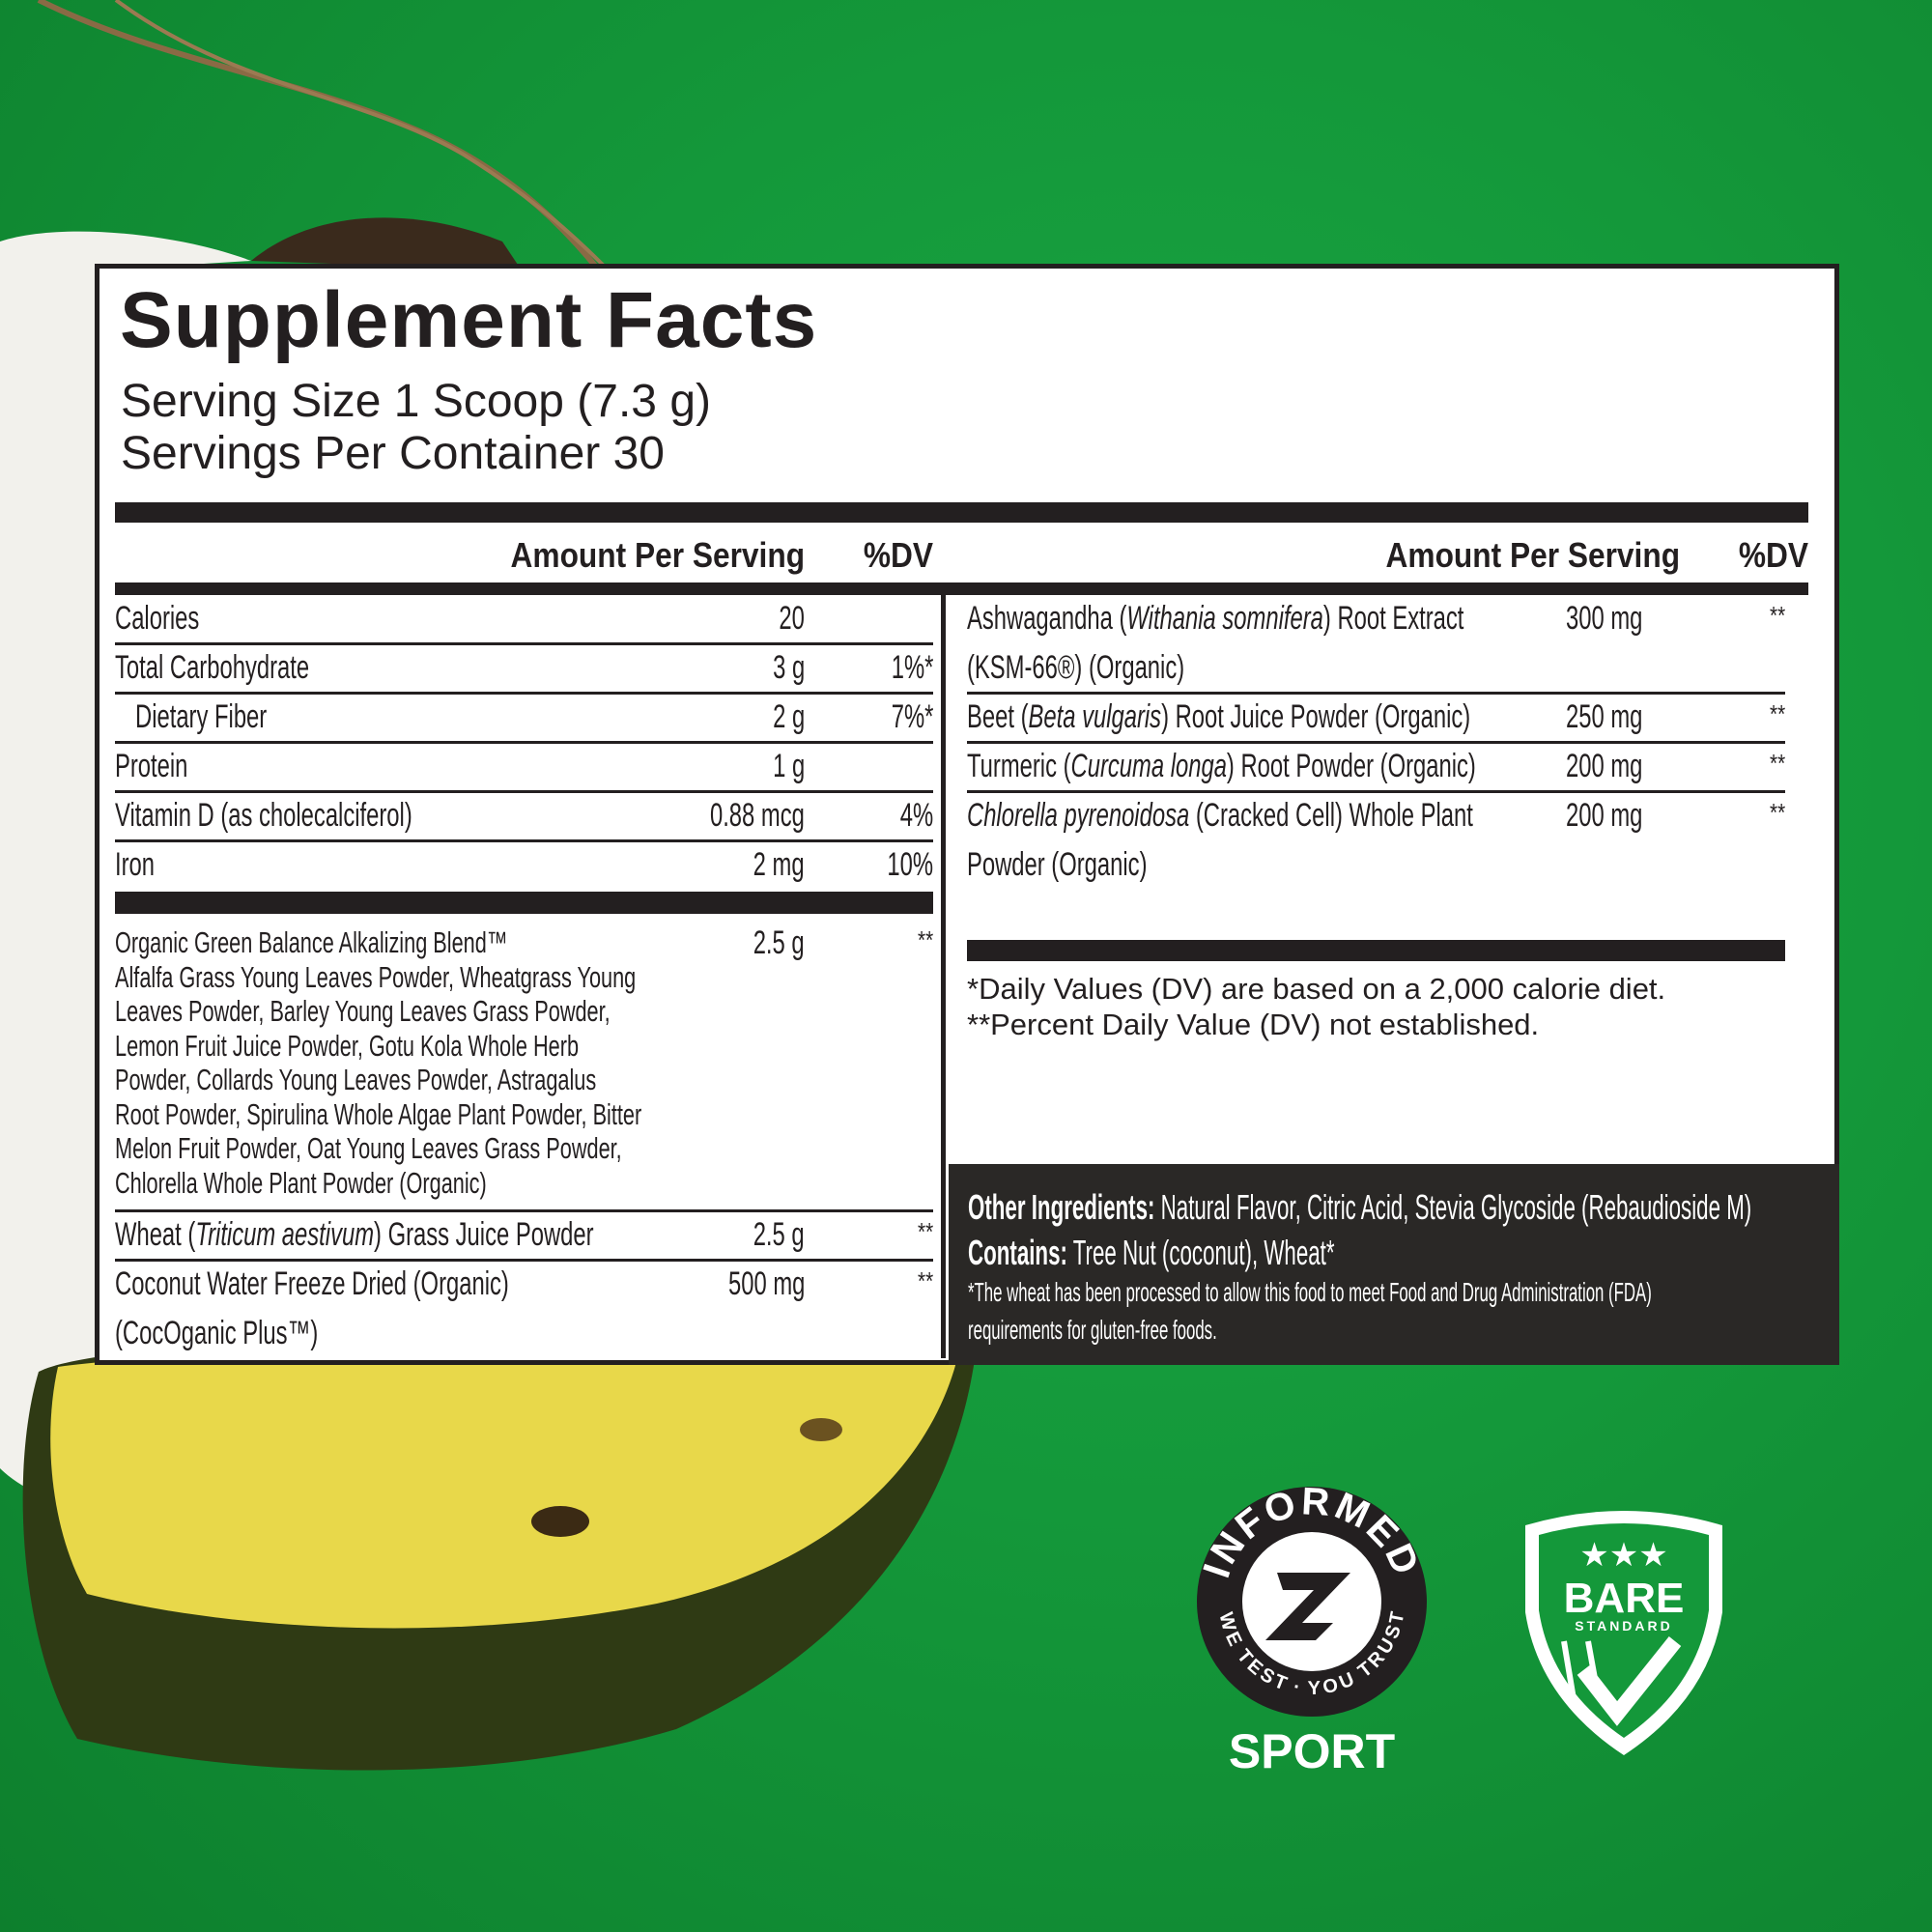 This screenshot has width=1932, height=1932. Describe the element at coordinates (779, 942) in the screenshot. I see `blend-amount: 2.5 g` at that location.